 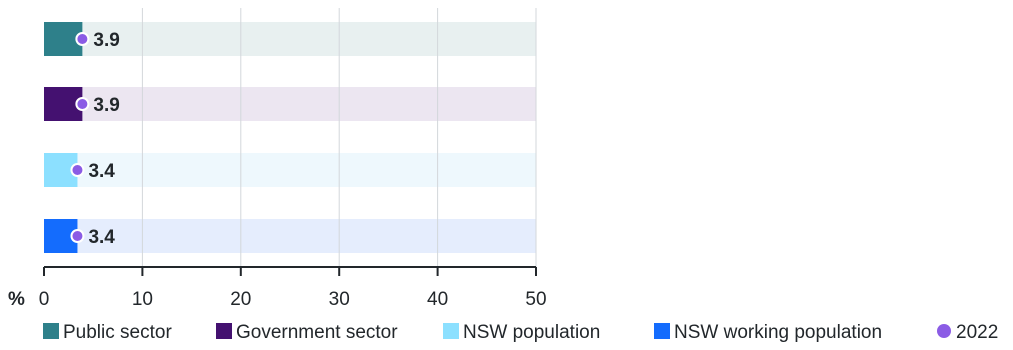 I want to click on legend-label: Government sector, so click(x=317, y=332).